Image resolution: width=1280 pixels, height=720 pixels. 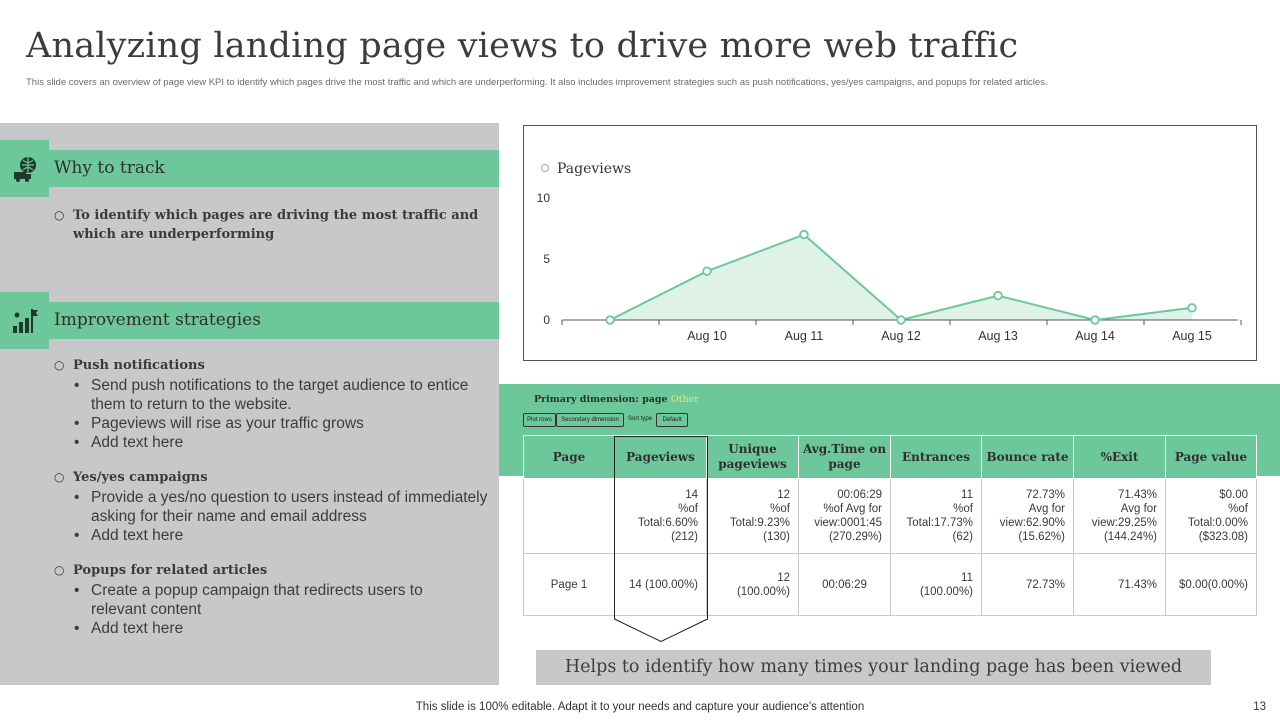 I want to click on cell-line: (212), so click(x=684, y=537).